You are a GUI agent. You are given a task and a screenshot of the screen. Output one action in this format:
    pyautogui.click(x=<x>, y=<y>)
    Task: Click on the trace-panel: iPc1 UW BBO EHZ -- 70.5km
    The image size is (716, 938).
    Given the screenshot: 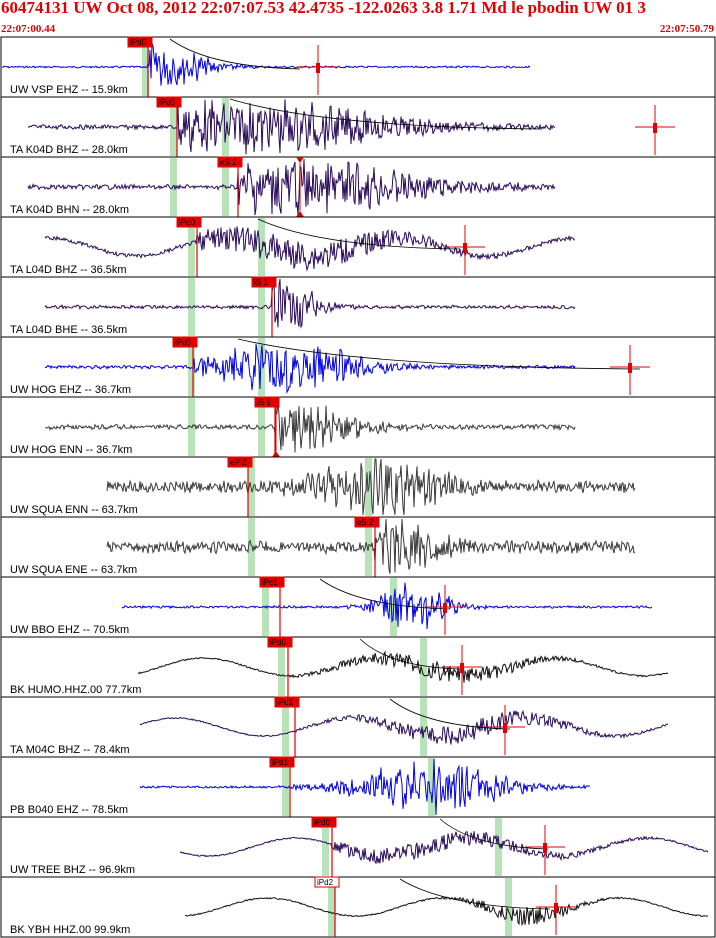 What is the action you would take?
    pyautogui.click(x=358, y=607)
    